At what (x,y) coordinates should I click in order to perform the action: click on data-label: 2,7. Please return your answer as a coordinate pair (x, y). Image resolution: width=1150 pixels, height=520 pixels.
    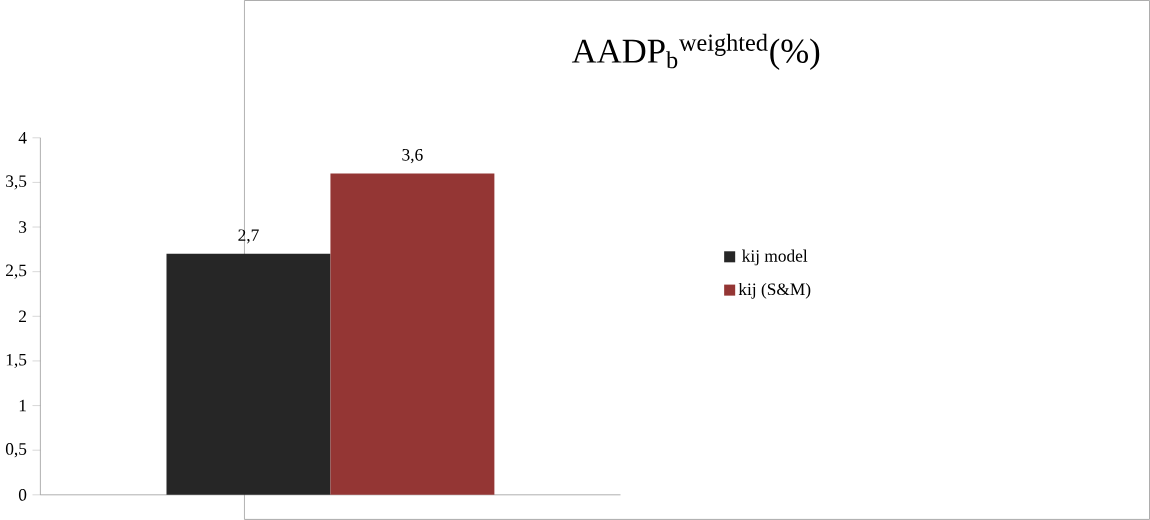
    Looking at the image, I should click on (248, 236).